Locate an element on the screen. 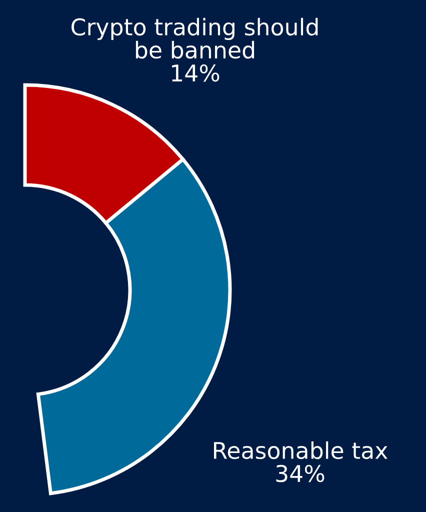 The height and width of the screenshot is (512, 426). slice-label: Crypto trading should be banned is located at coordinates (195, 38).